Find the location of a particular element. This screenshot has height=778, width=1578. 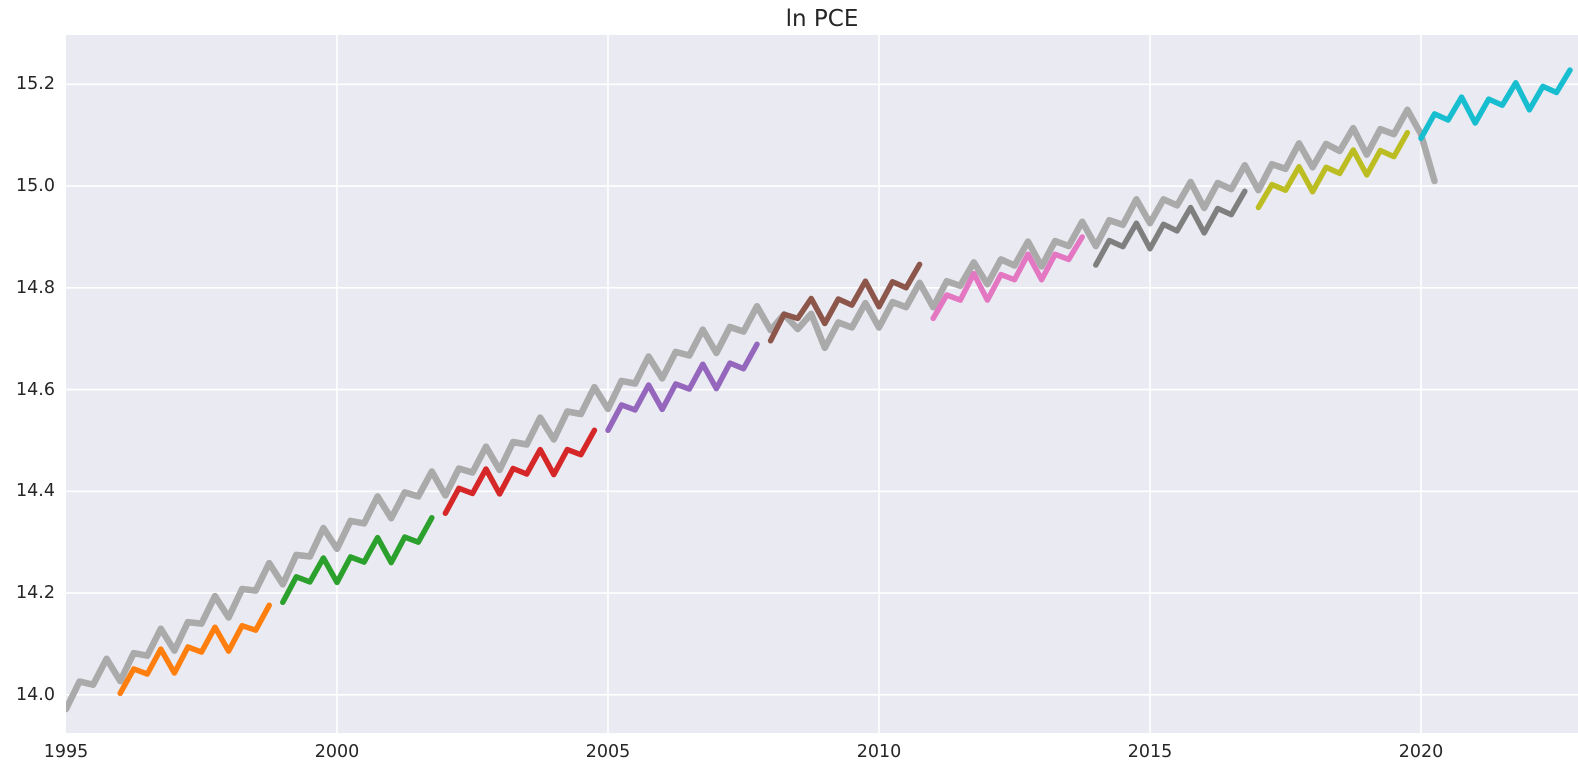

series-forecast-2017 is located at coordinates (1333, 170).